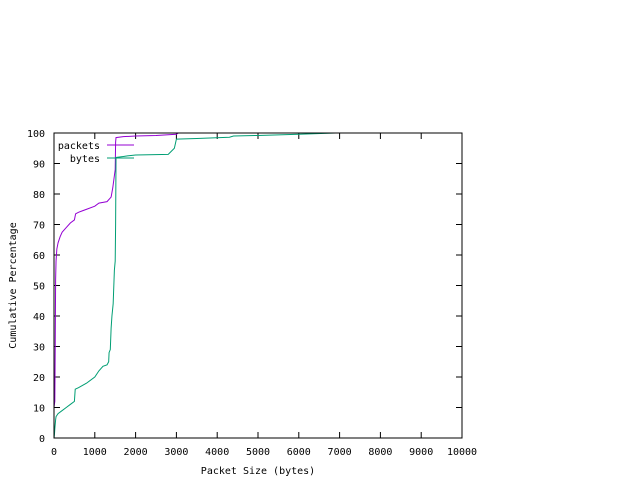 This screenshot has width=640, height=484. Describe the element at coordinates (95, 452) in the screenshot. I see `x-tick-label: 1000` at that location.